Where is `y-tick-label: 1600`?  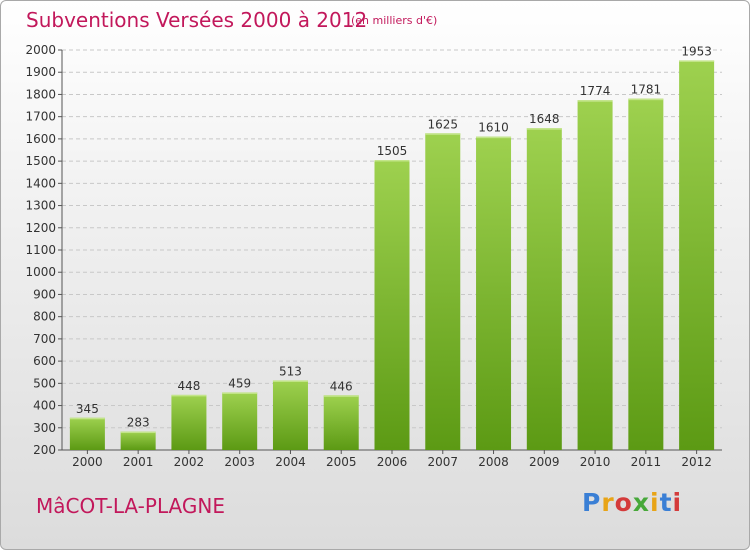
y-tick-label: 1600 is located at coordinates (40, 139).